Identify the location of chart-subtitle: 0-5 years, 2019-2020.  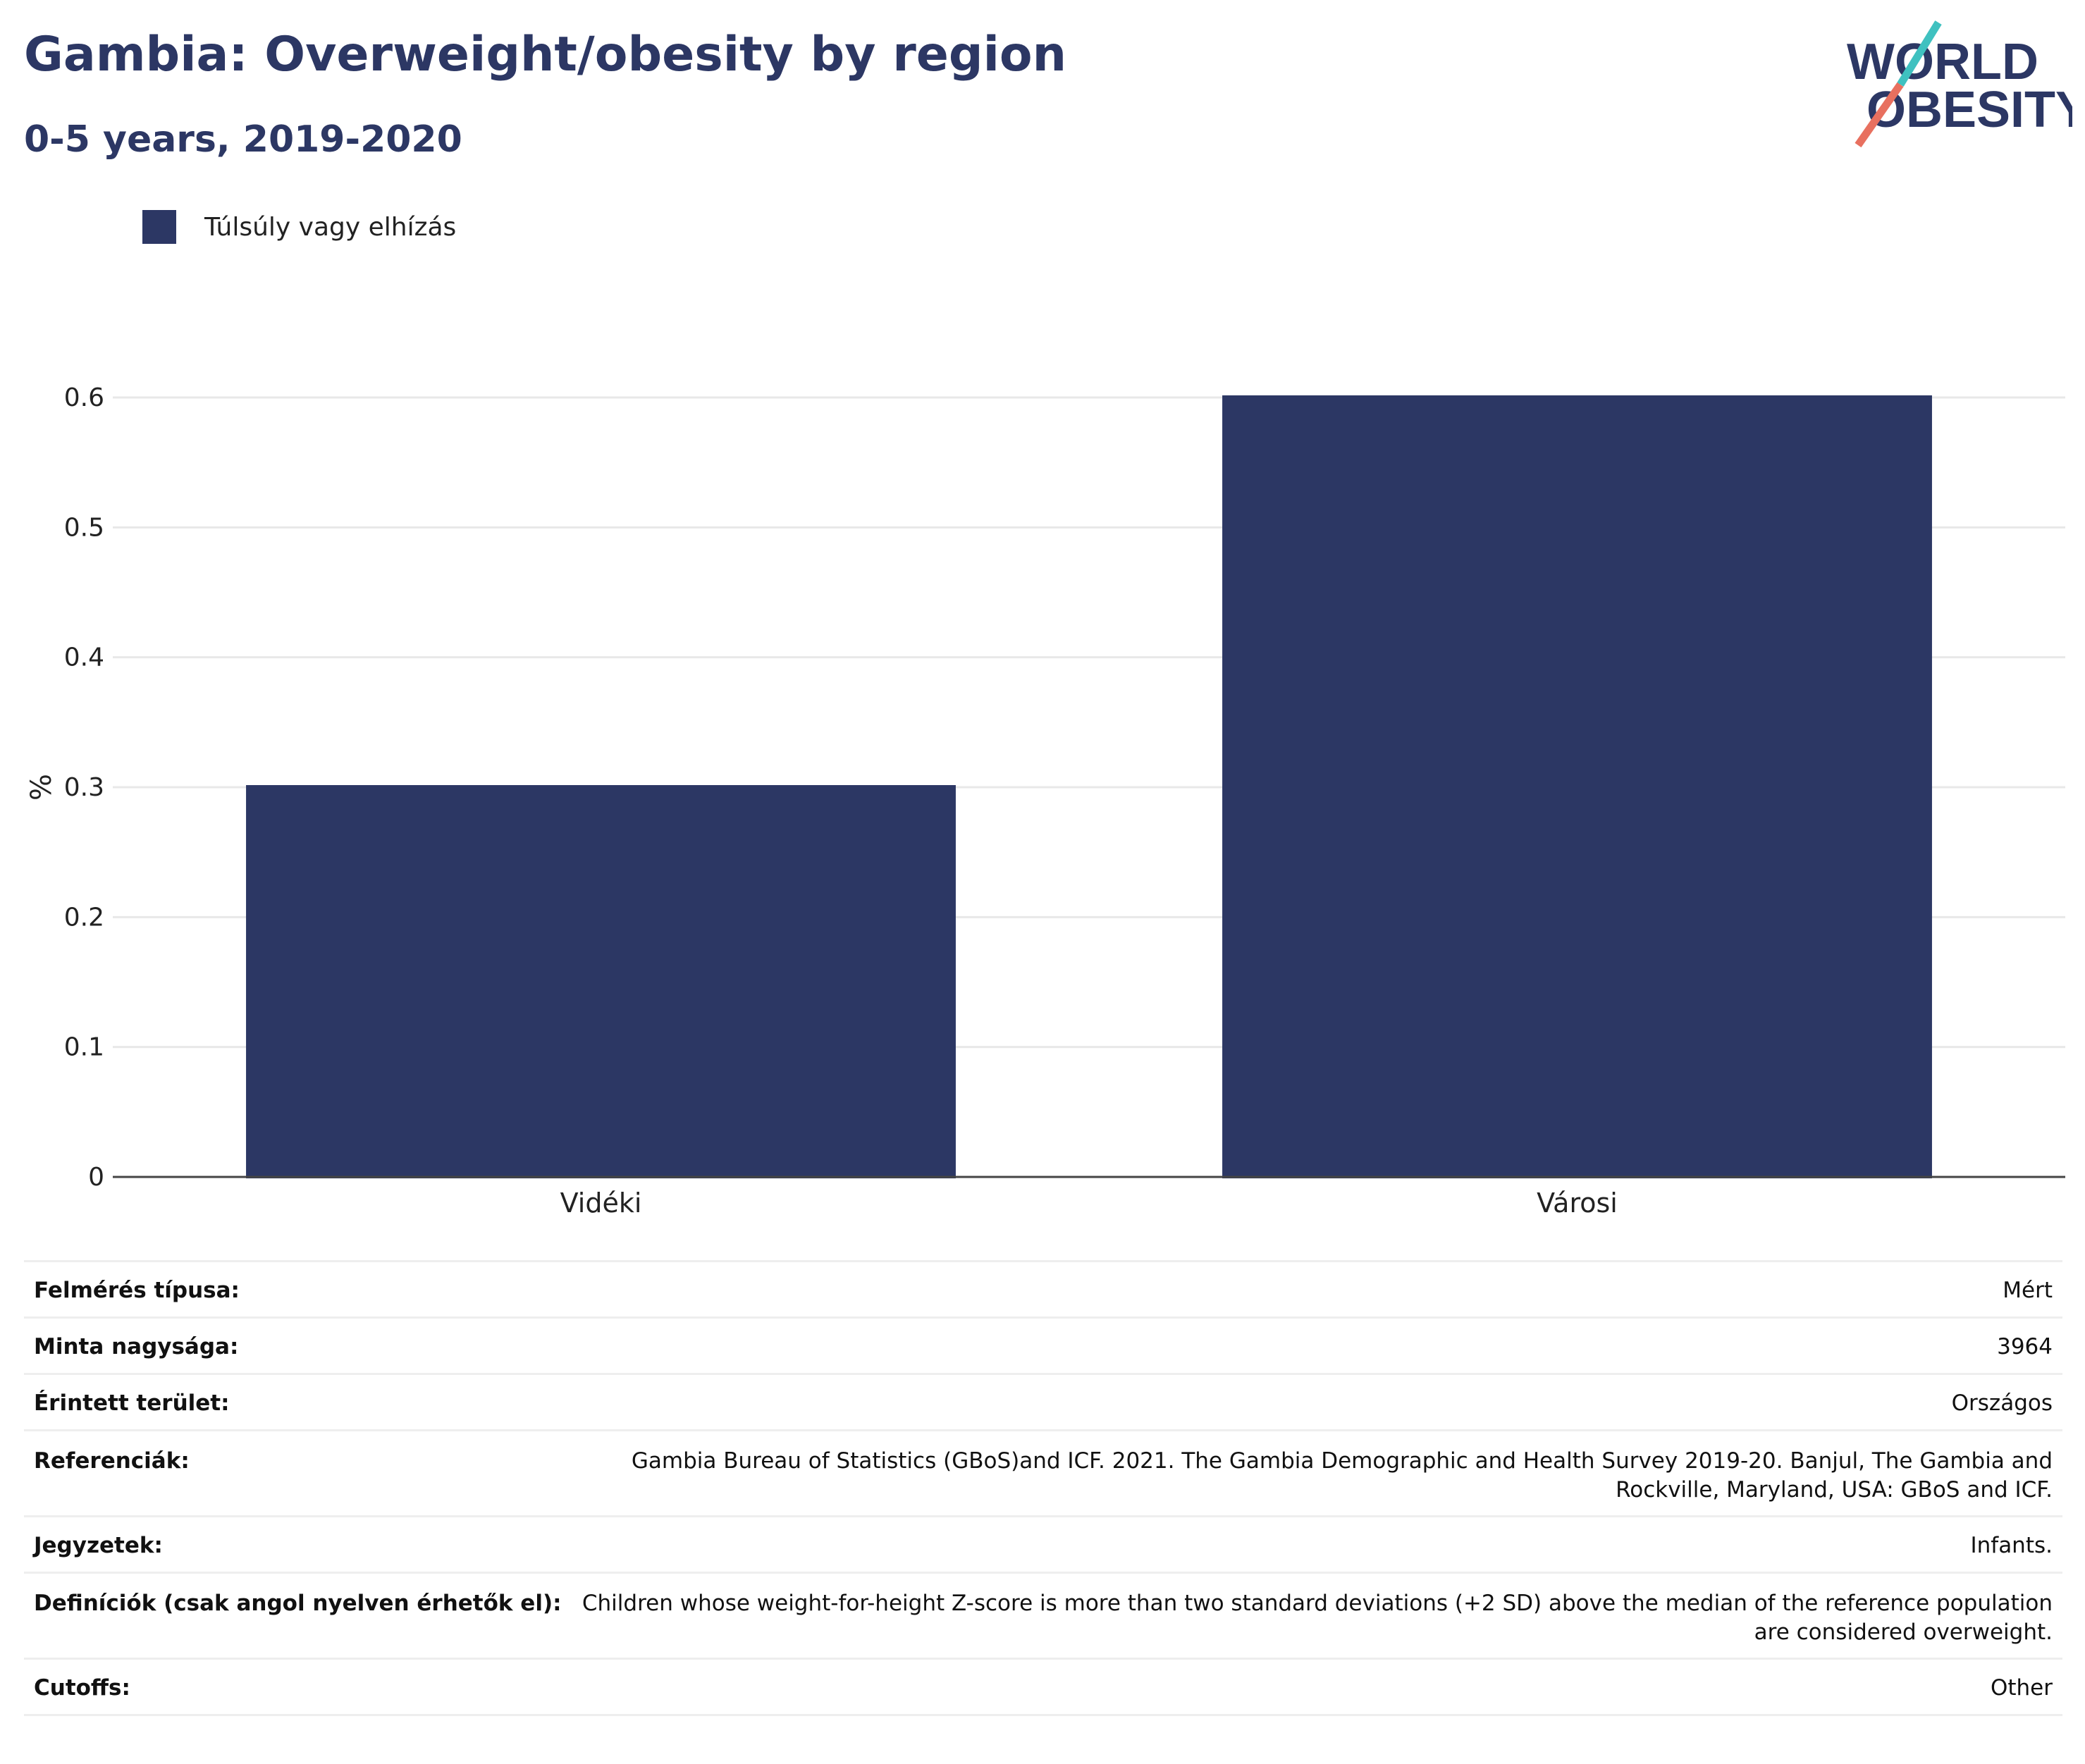
(243, 139).